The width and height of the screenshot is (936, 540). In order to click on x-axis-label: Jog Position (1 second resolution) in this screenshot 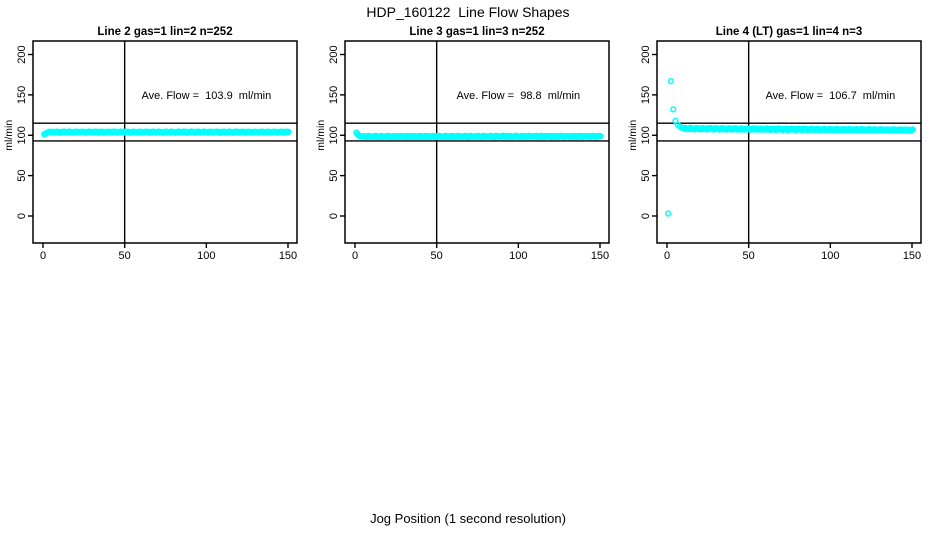, I will do `click(468, 518)`.